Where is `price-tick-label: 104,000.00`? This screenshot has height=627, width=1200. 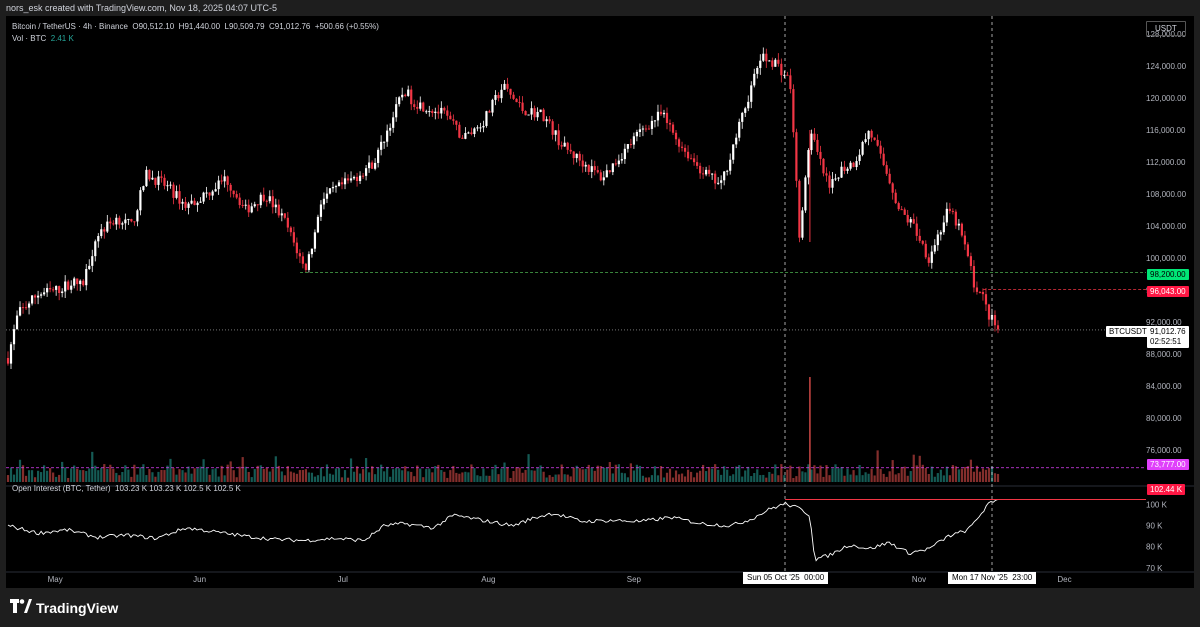 price-tick-label: 104,000.00 is located at coordinates (1166, 226).